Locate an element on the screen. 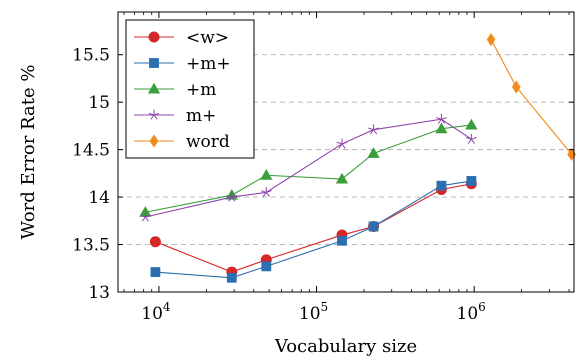 Image resolution: width=578 pixels, height=359 pixels. legend-label: word is located at coordinates (208, 142).